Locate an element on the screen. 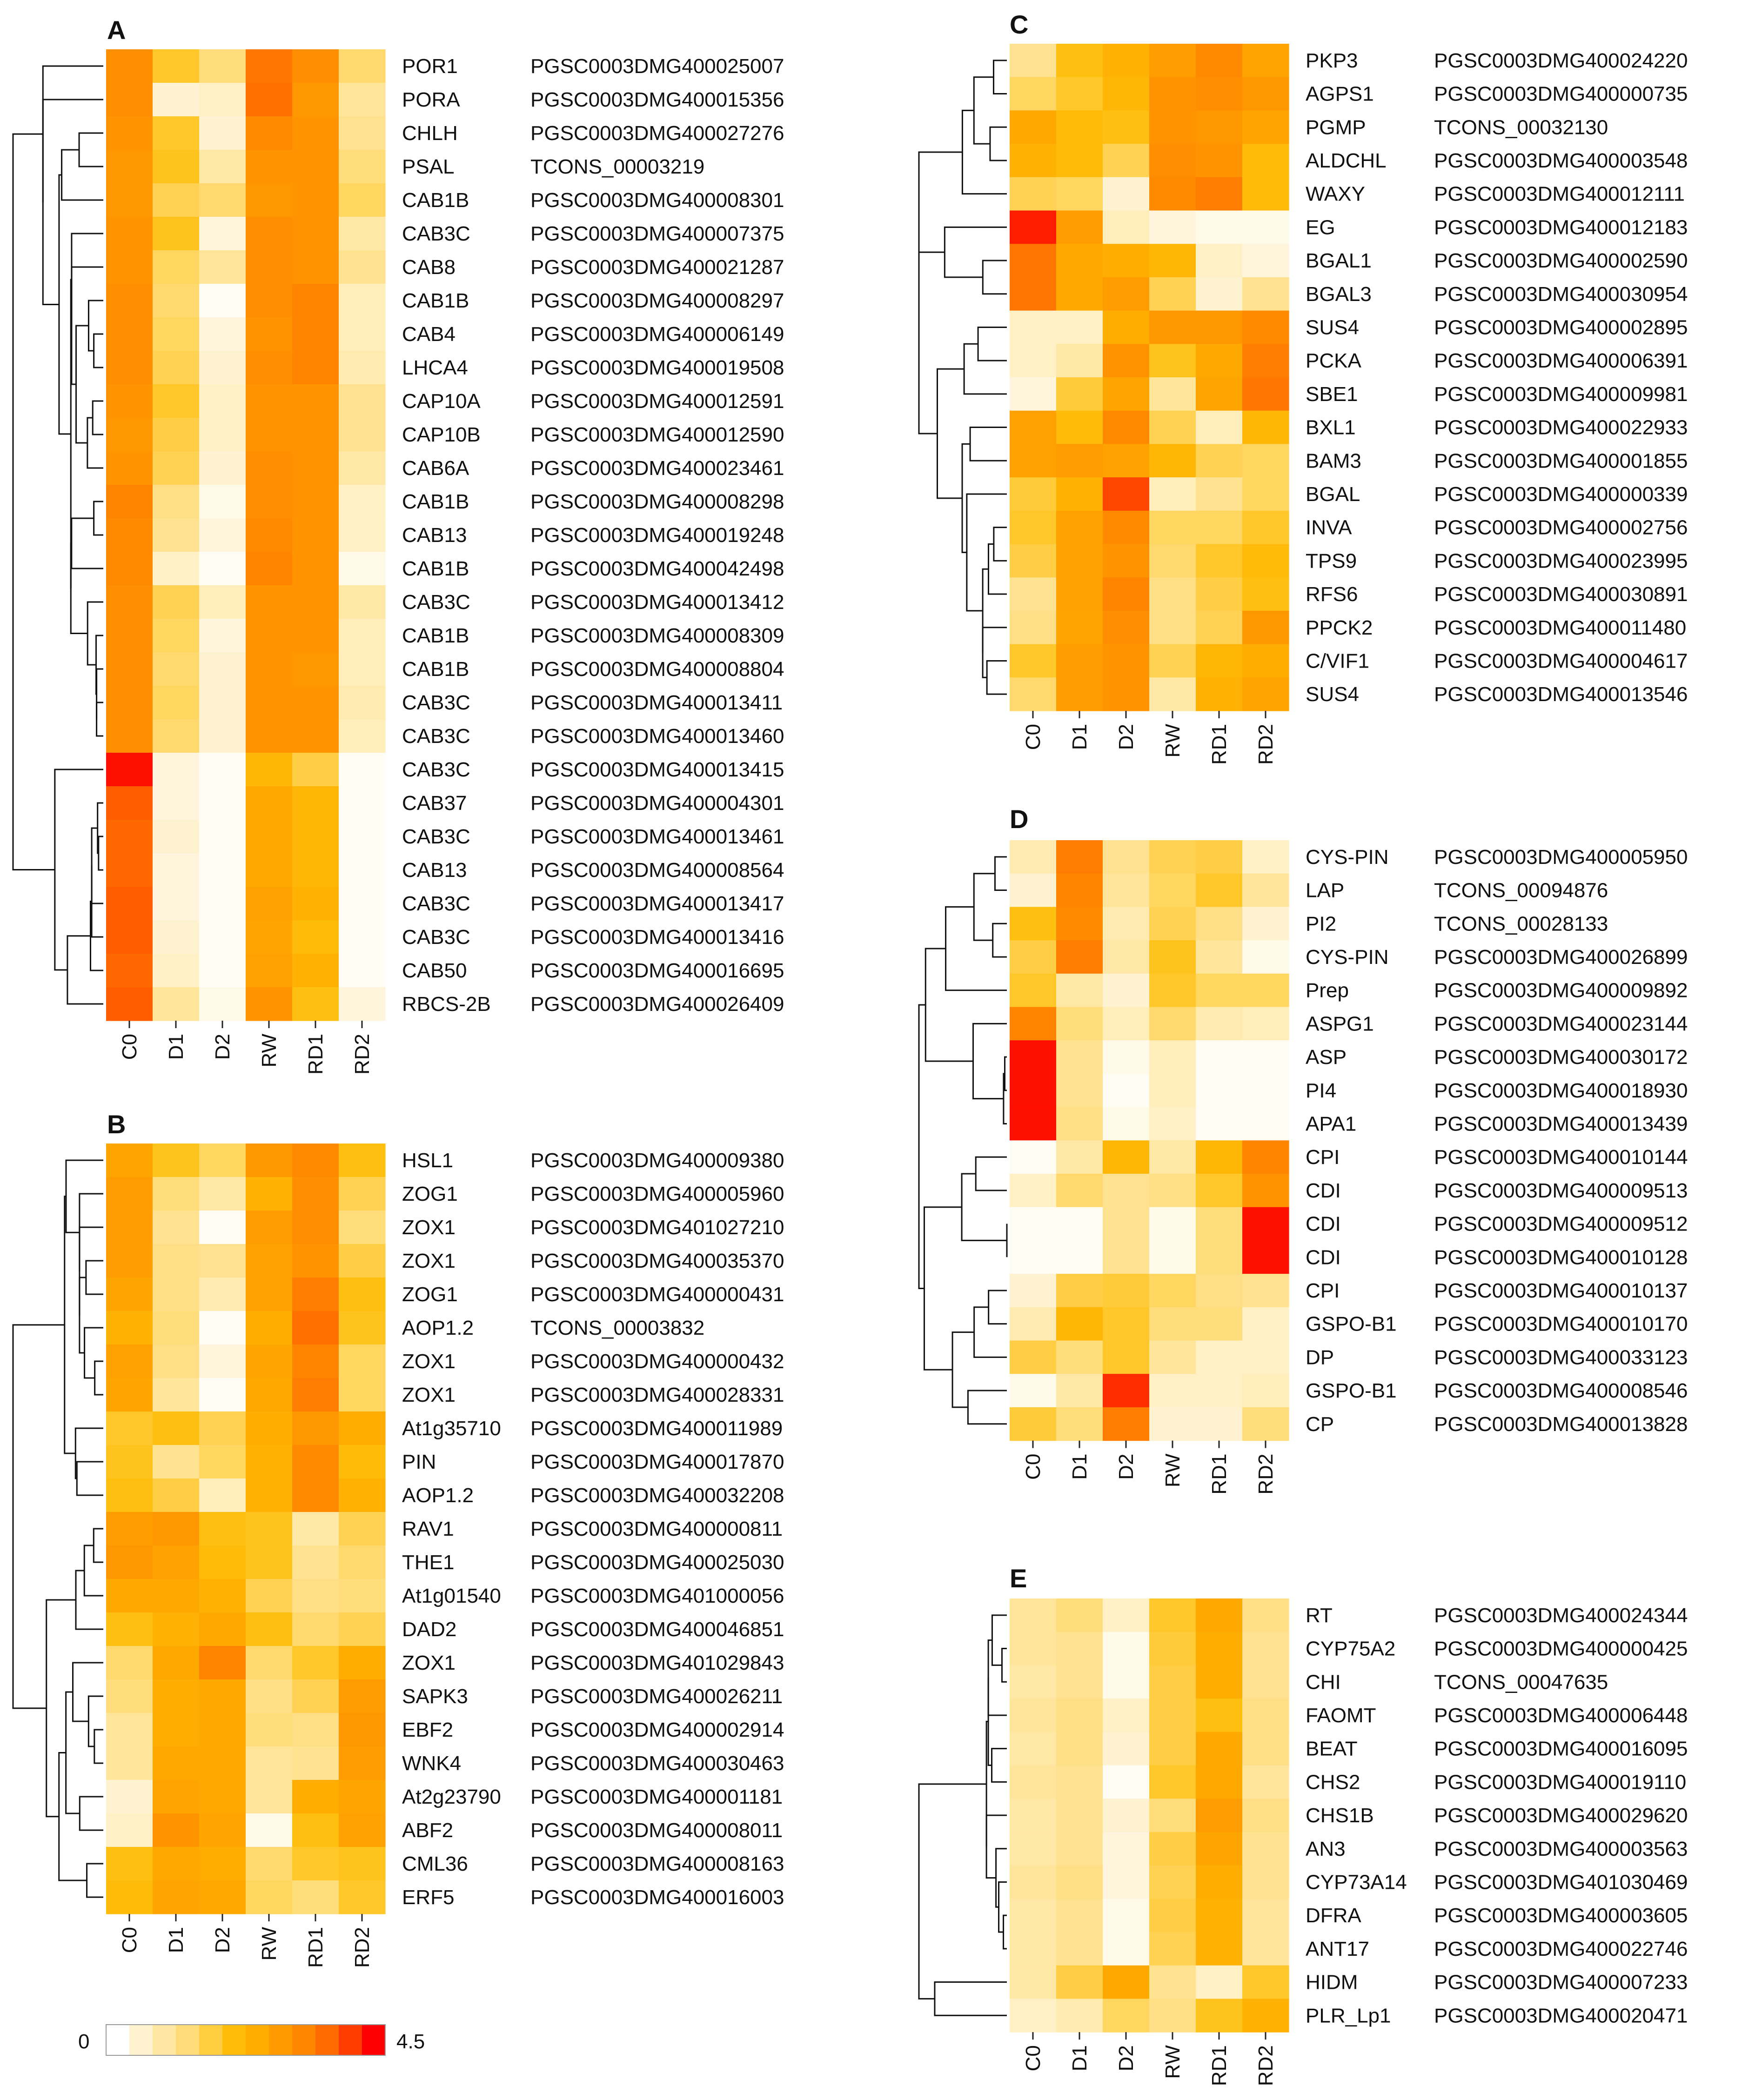 This screenshot has height=2100, width=1742. panel-c-cells is located at coordinates (1149, 377).